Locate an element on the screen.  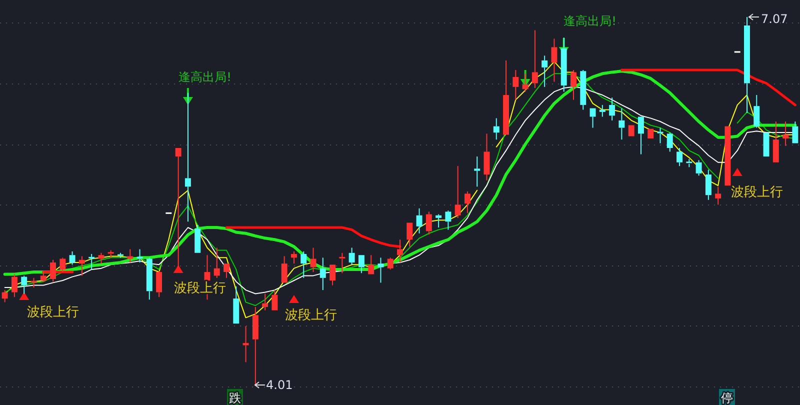
text: 停 is located at coordinates (727, 398).